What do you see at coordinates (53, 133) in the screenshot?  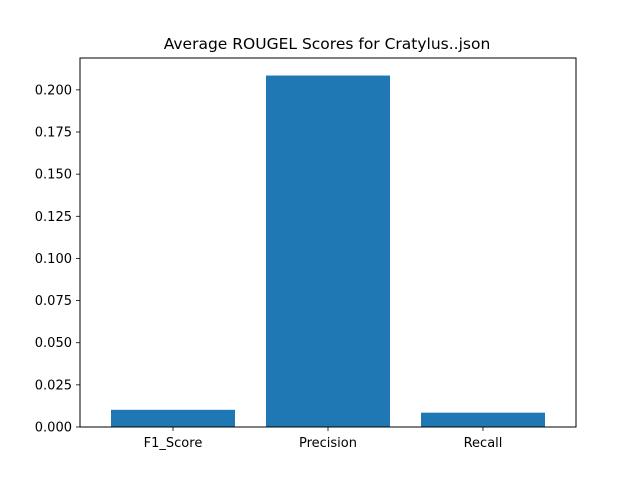 I see `y-tick-label: 0.175` at bounding box center [53, 133].